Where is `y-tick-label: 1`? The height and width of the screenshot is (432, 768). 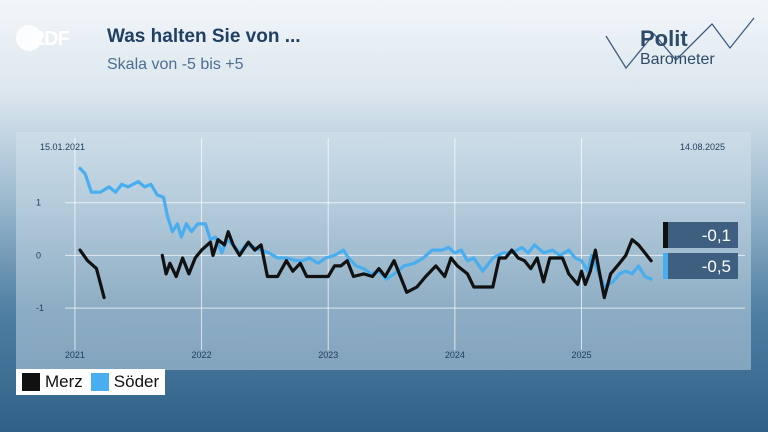 y-tick-label: 1 is located at coordinates (38, 203).